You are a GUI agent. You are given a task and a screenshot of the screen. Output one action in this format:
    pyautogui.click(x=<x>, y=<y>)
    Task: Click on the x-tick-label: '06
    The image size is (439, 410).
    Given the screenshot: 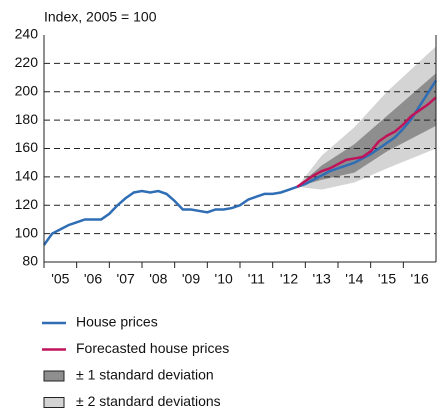 What is the action you would take?
    pyautogui.click(x=93, y=279)
    